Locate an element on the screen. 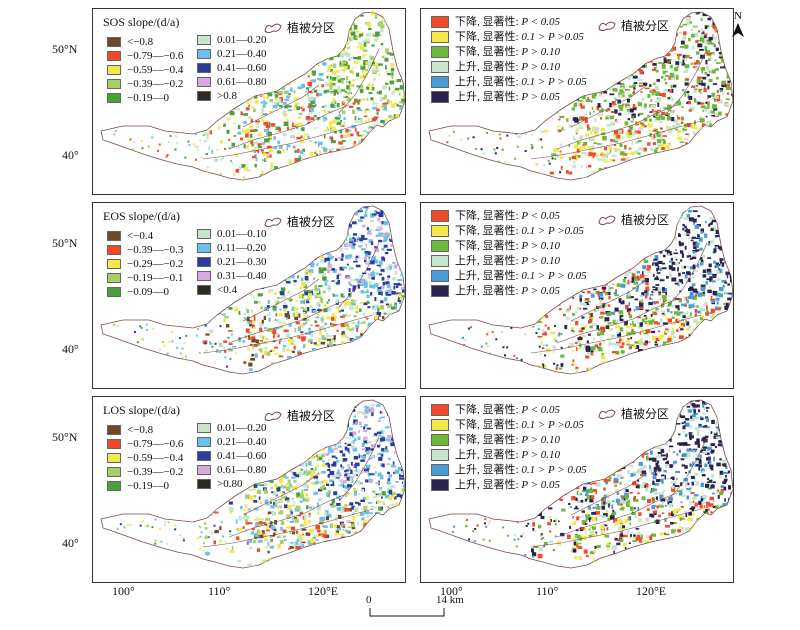  north-arrow: N is located at coordinates (738, 25).